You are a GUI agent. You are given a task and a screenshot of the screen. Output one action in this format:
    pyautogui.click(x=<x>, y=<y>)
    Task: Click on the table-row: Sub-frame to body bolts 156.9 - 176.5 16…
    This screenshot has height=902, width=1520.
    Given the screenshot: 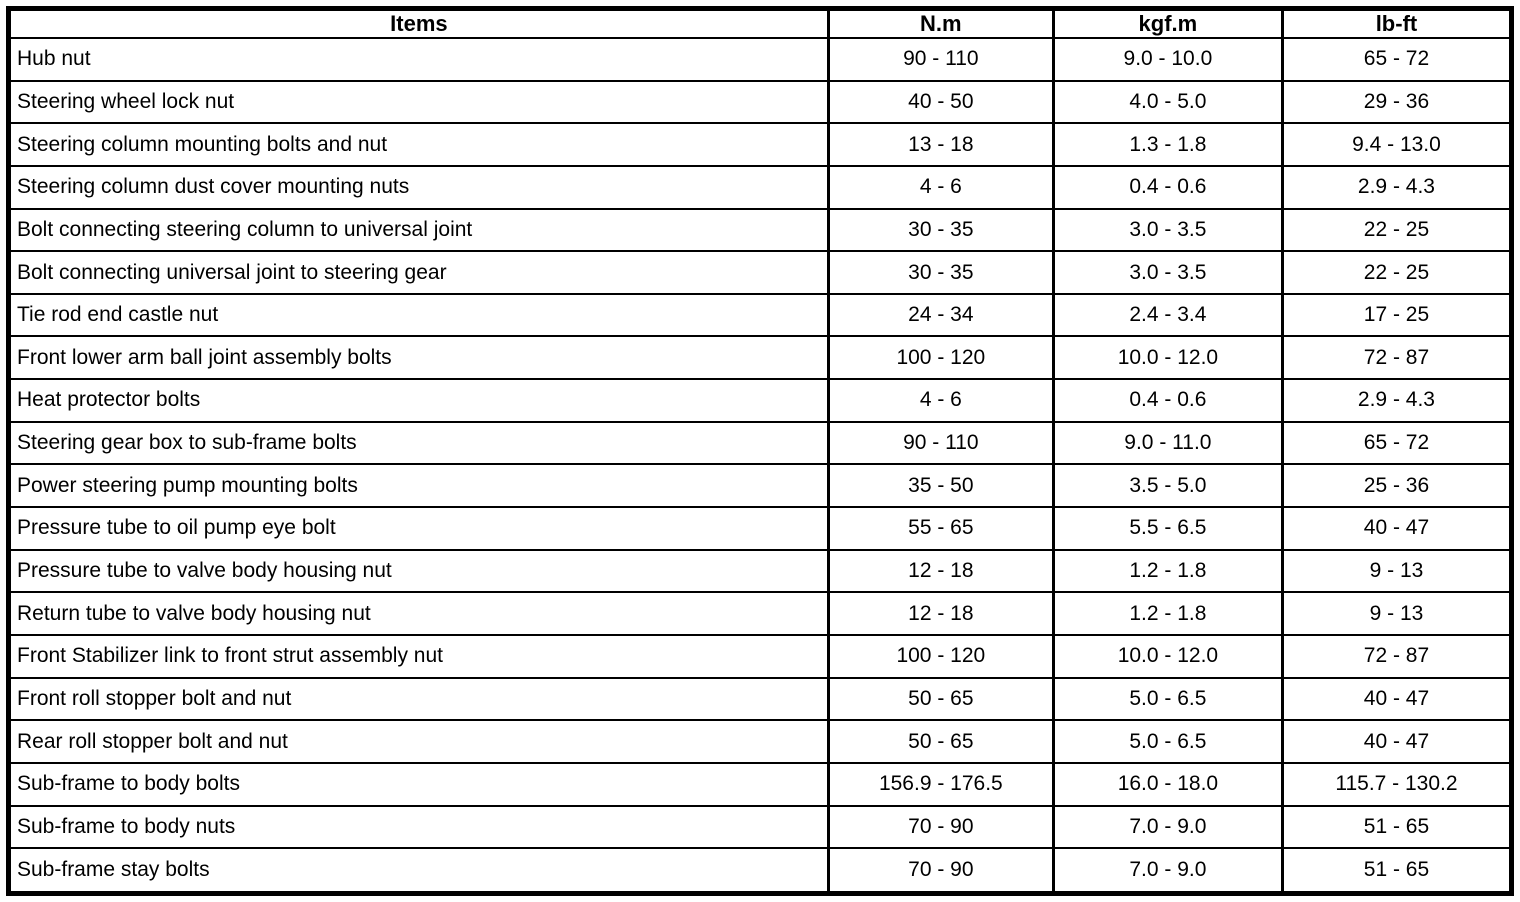 What is the action you would take?
    pyautogui.click(x=760, y=784)
    